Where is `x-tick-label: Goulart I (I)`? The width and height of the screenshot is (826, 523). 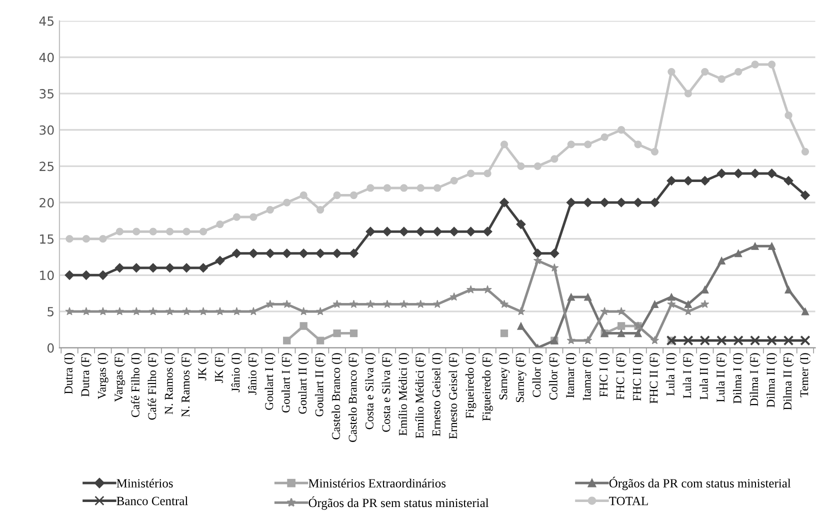 x-tick-label: Goulart I (I) is located at coordinates (270, 381).